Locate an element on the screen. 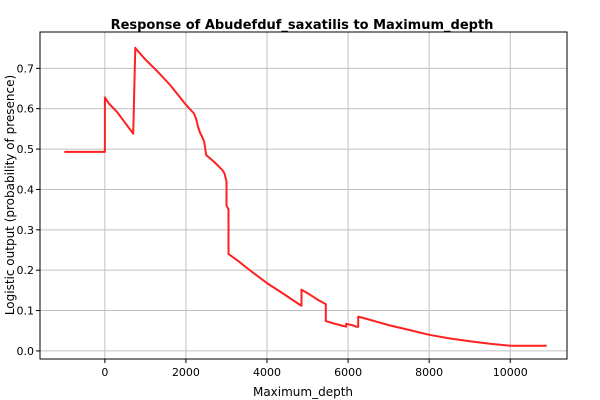  y-tick-label: 0.5 is located at coordinates (26, 149).